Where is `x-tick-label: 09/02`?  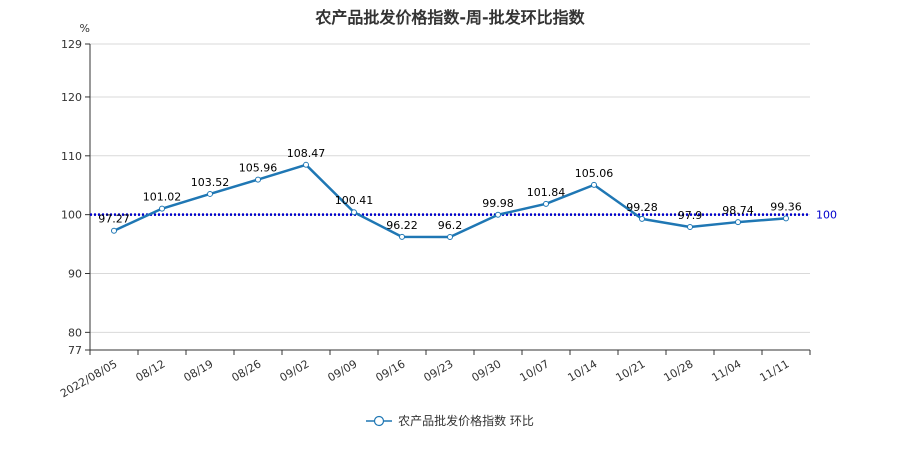
x-tick-label: 09/02 is located at coordinates (295, 370).